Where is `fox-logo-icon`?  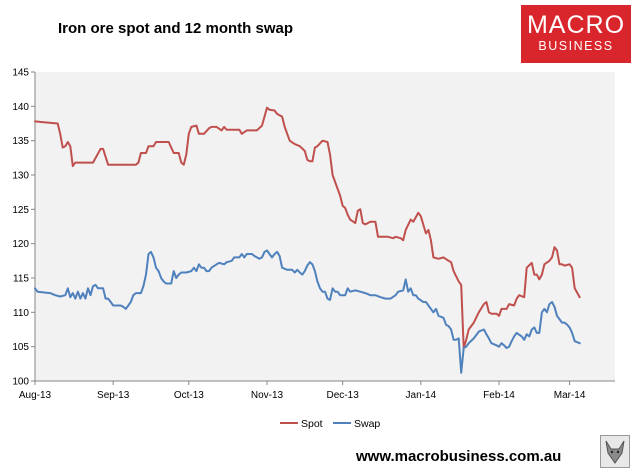 fox-logo-icon is located at coordinates (615, 451).